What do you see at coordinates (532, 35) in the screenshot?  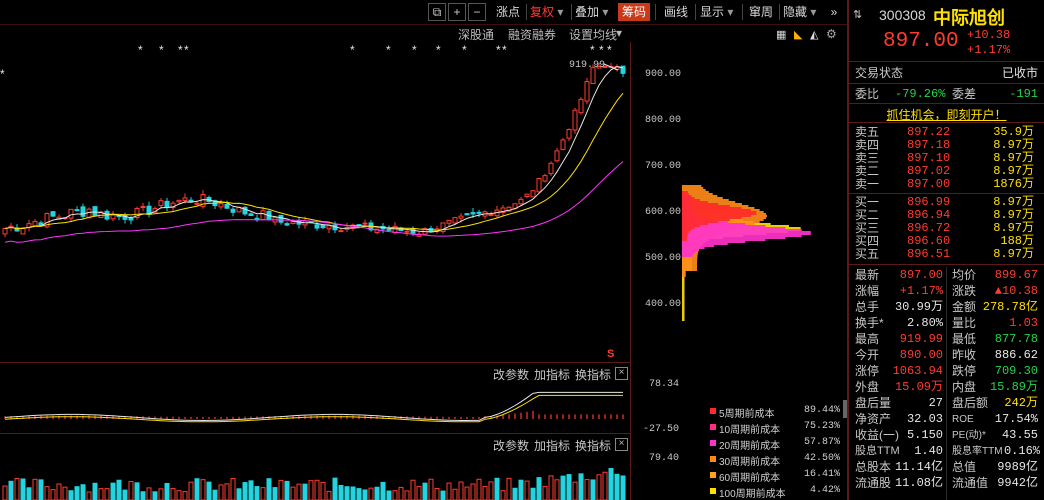 I see `rongzirongquan-link: 融资融券` at bounding box center [532, 35].